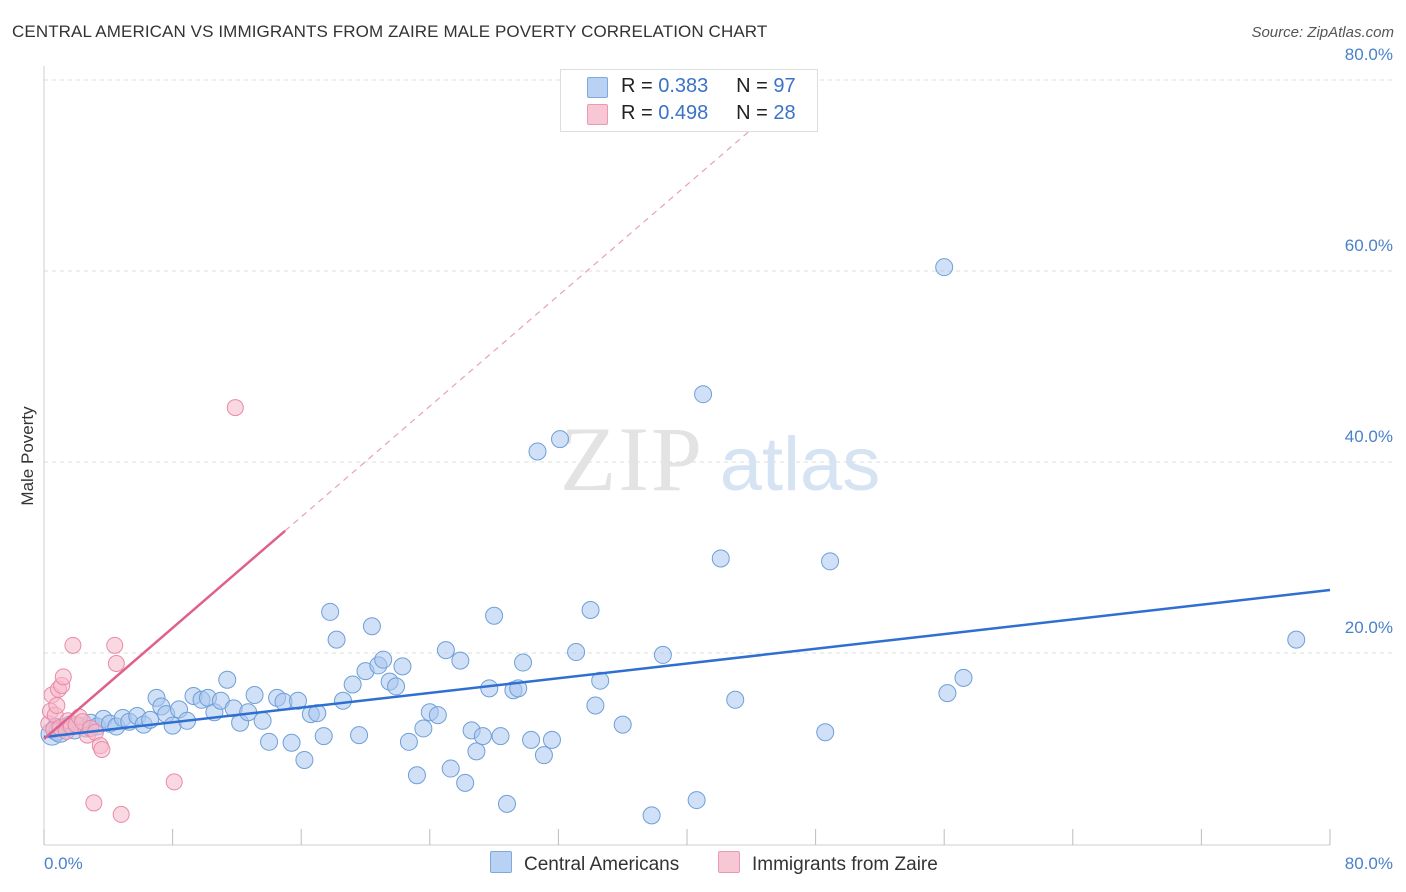 This screenshot has width=1406, height=892. Describe the element at coordinates (689, 100) in the screenshot. I see `legend: R = 0.383 N = 97 R = 0.498 N = 28` at that location.